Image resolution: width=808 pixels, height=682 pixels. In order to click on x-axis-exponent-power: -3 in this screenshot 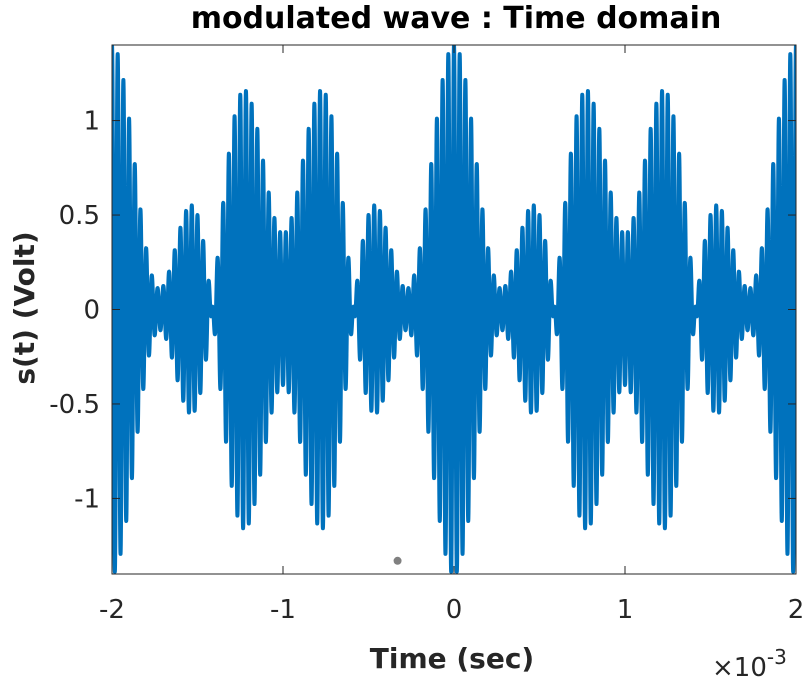, I will do `click(777, 657)`.